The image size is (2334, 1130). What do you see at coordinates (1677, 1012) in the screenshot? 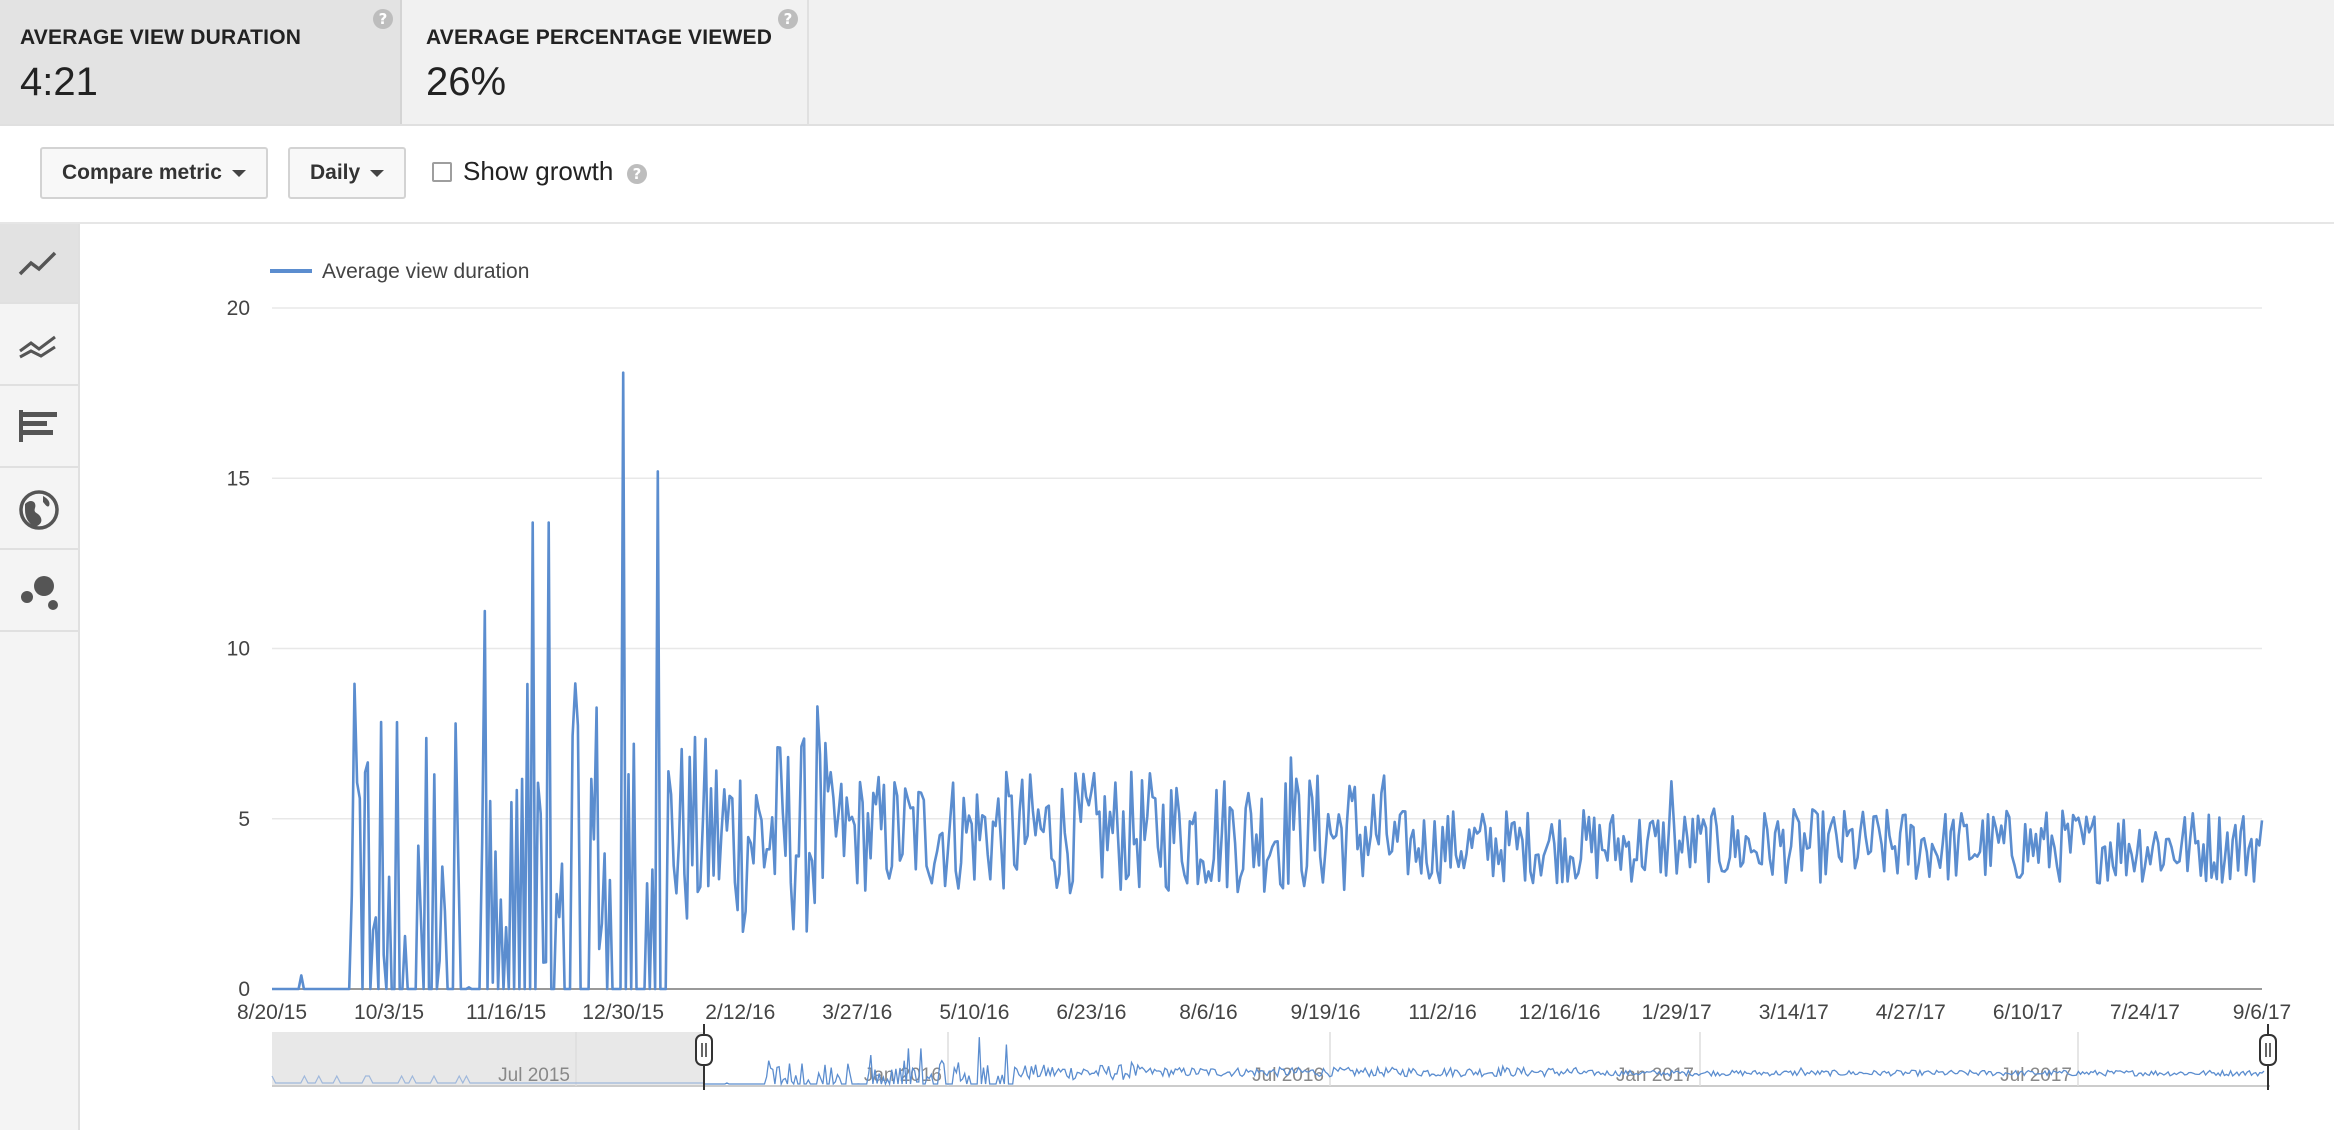
I see `x-tick-label: 1/29/17` at bounding box center [1677, 1012].